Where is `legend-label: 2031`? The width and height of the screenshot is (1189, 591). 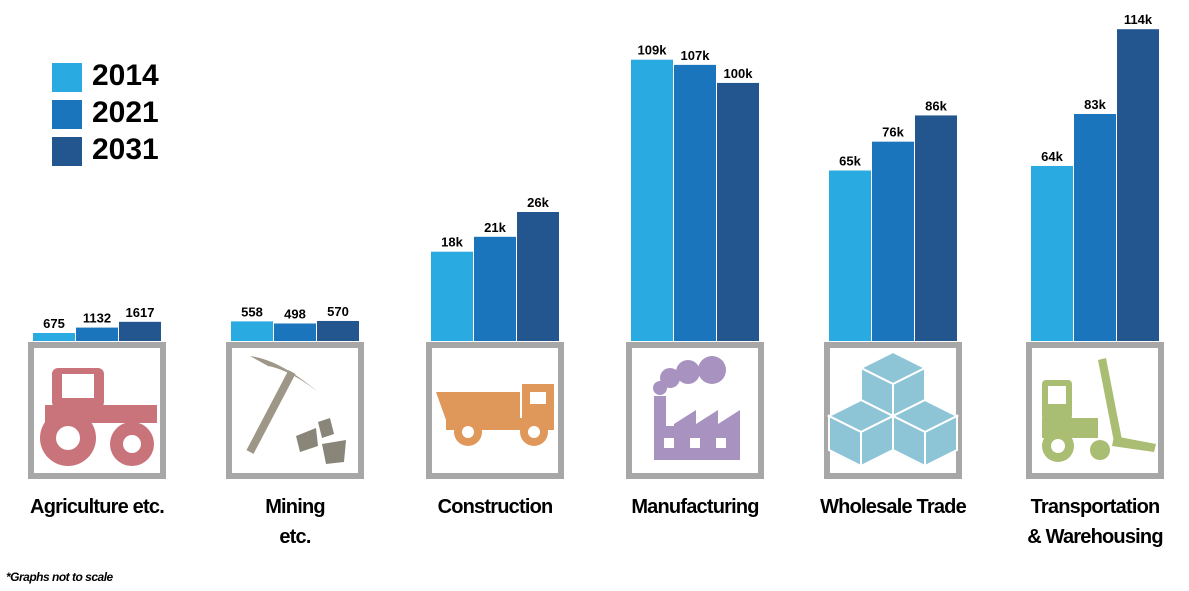 legend-label: 2031 is located at coordinates (125, 149).